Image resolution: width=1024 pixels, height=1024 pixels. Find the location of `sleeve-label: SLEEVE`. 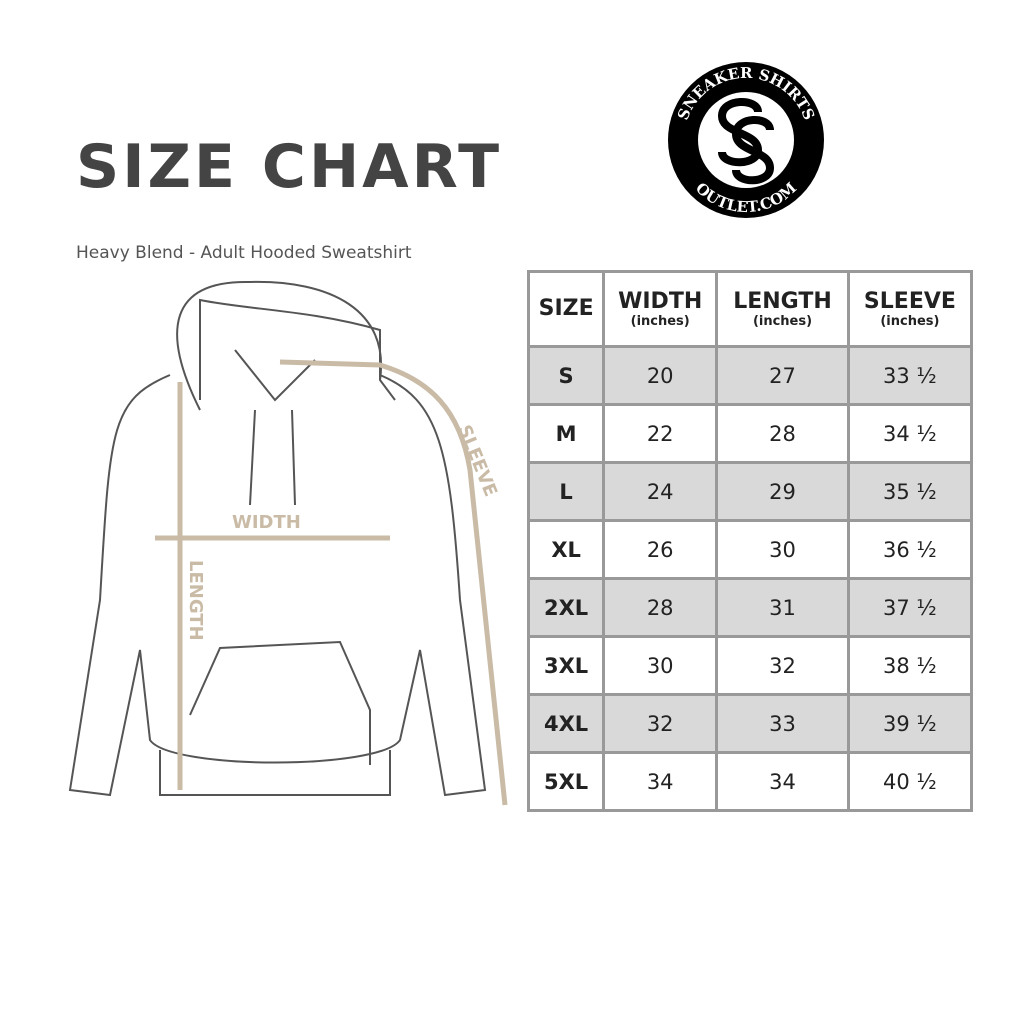

sleeve-label: SLEEVE is located at coordinates (477, 461).